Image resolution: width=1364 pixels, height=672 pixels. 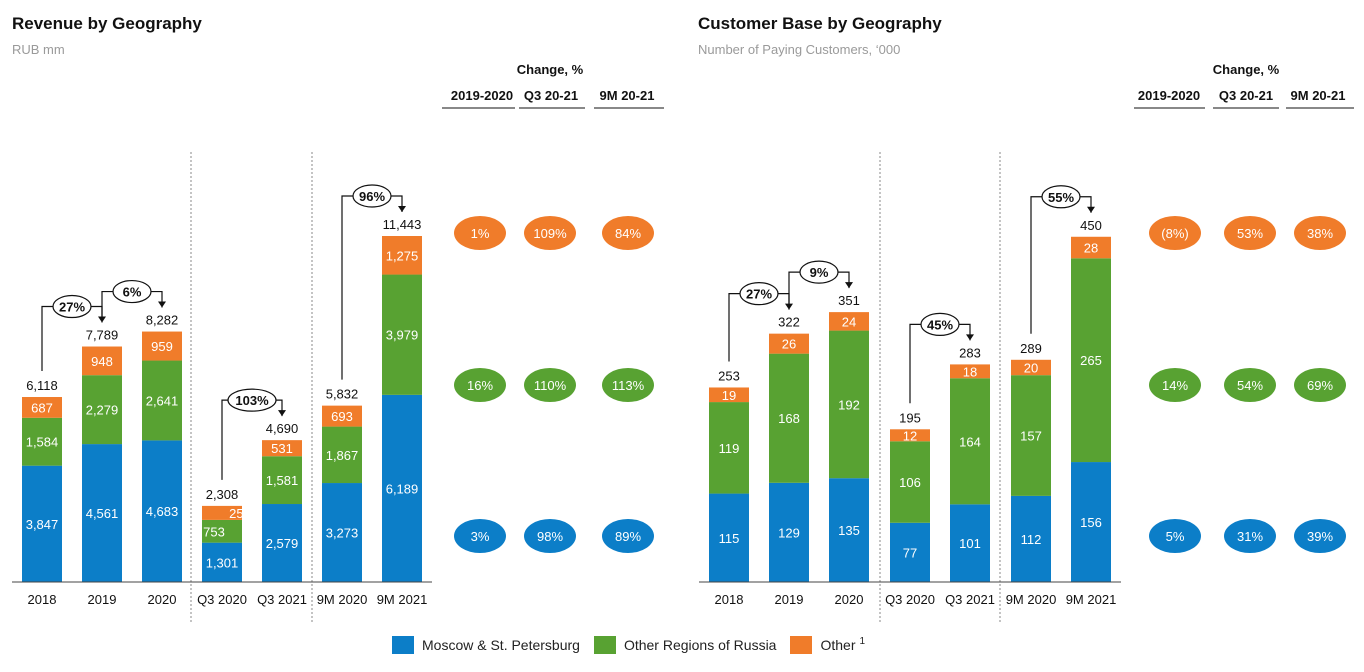 I want to click on chart0-total-2: 8,282, so click(x=162, y=320).